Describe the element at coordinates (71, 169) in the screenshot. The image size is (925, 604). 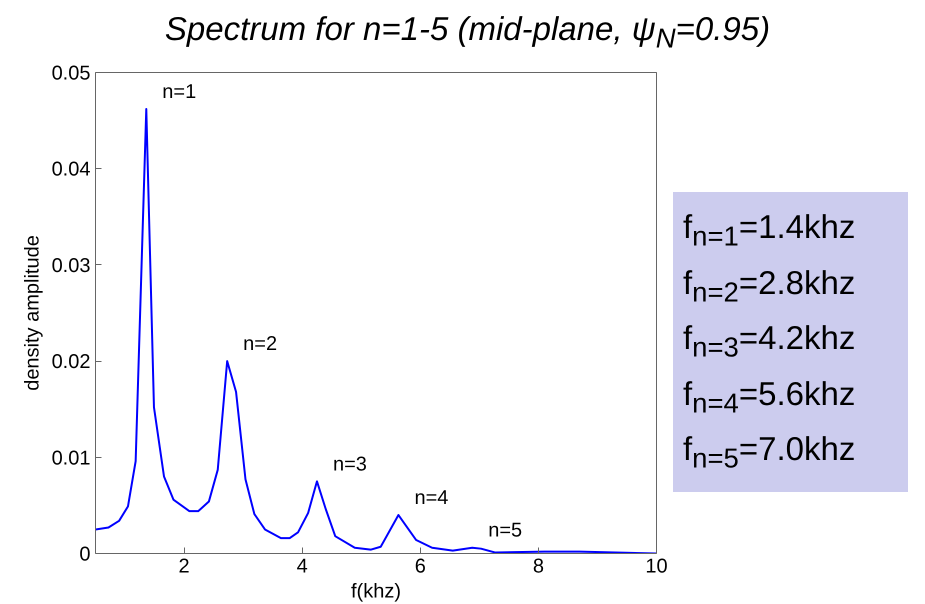
I see `y-tick-label: 0.04` at that location.